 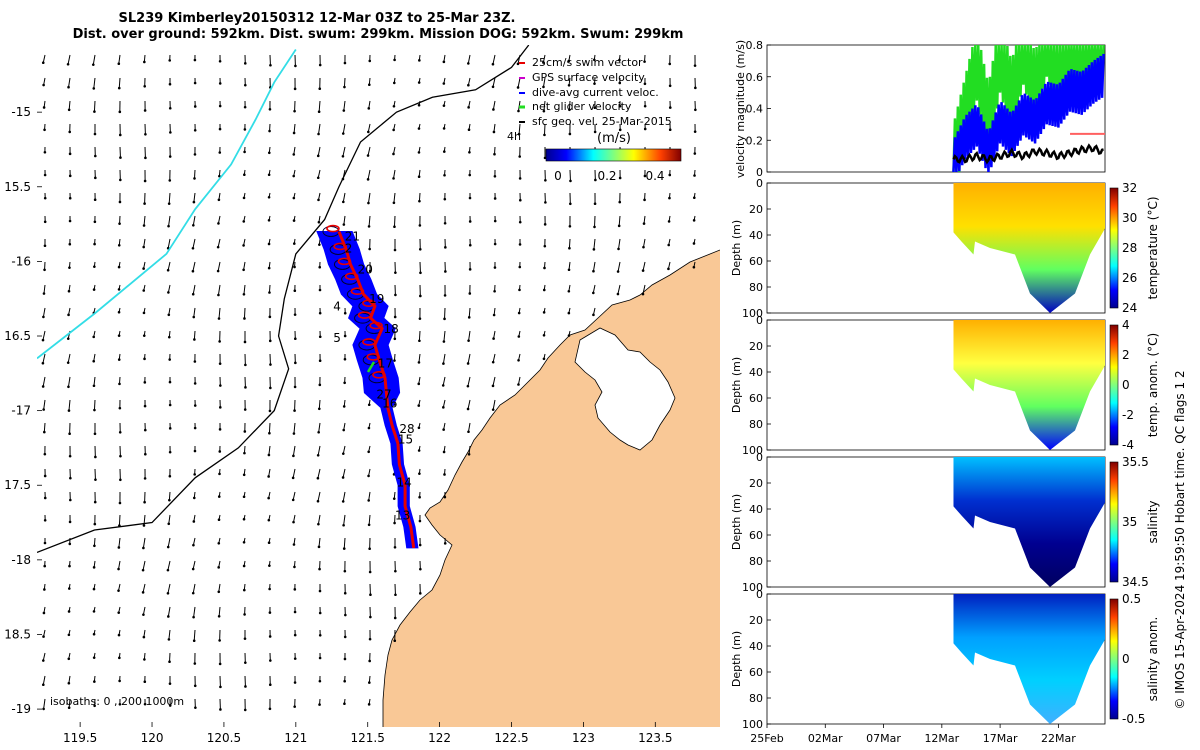 What do you see at coordinates (755, 140) in the screenshot?
I see `velocity-tick-label: 0.2` at bounding box center [755, 140].